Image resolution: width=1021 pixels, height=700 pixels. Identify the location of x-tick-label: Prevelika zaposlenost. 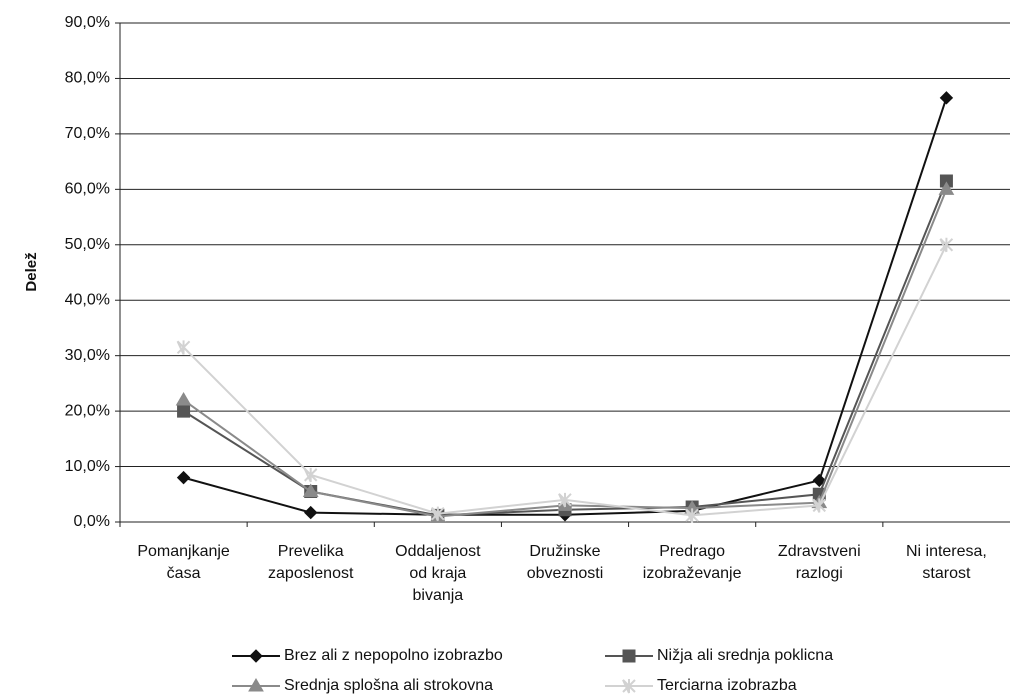
(311, 562).